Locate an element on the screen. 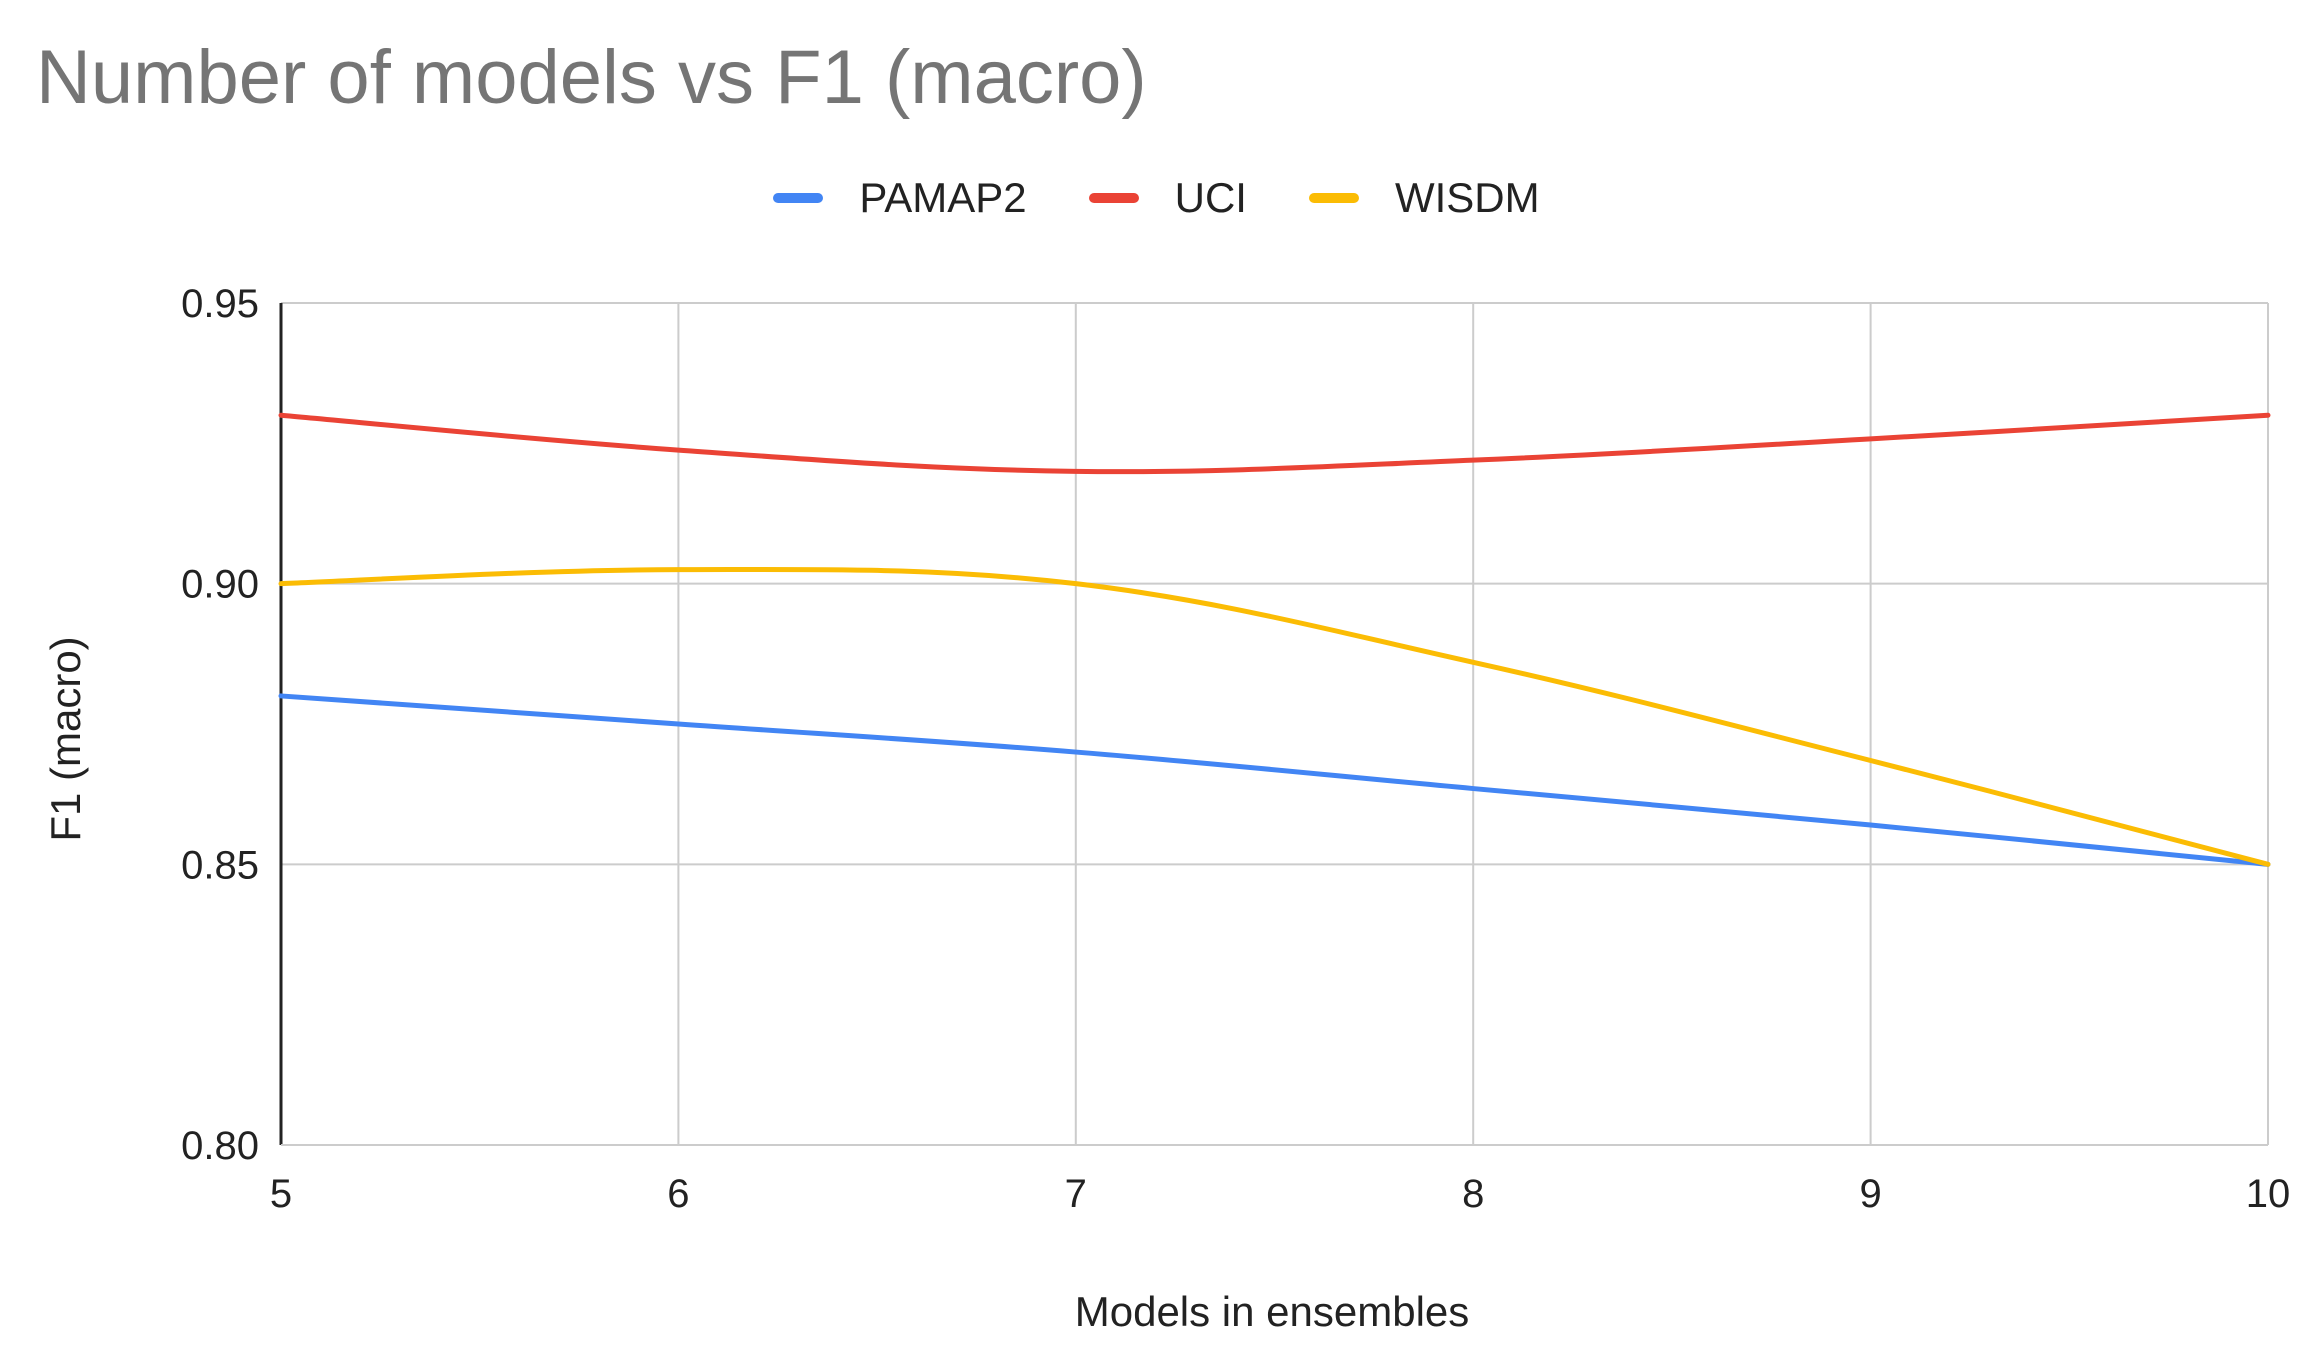 The width and height of the screenshot is (2313, 1366). chart-title: Number of models vs F1 (macro) is located at coordinates (591, 77).